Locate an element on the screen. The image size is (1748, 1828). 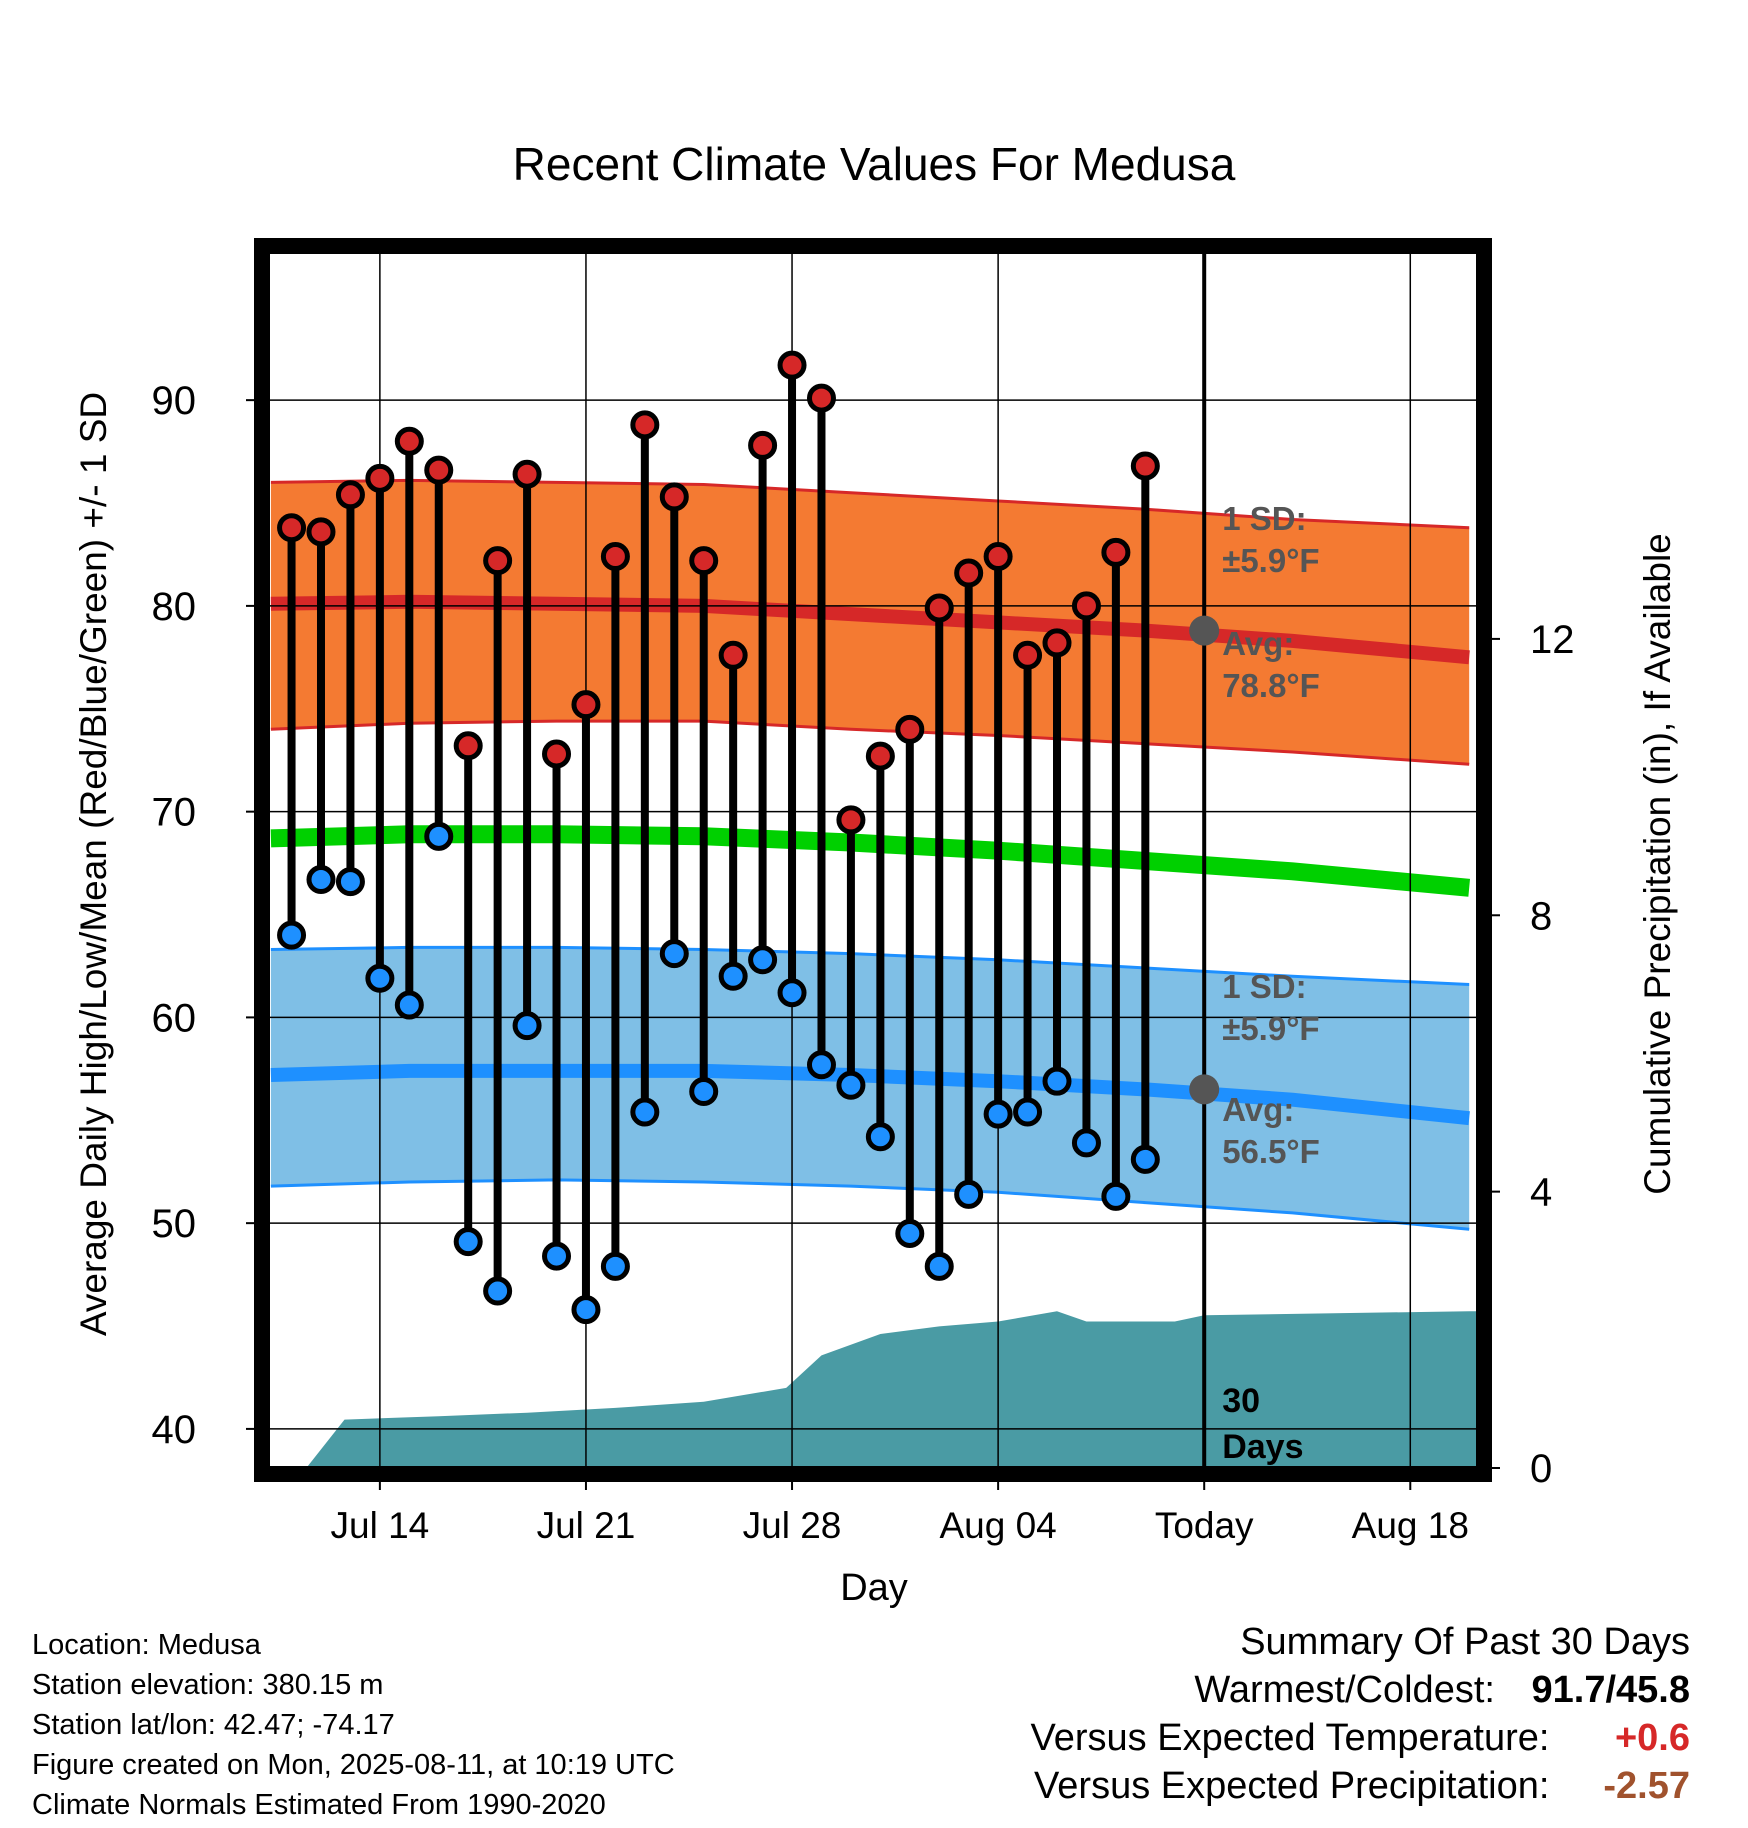
precip-period-unit: Days is located at coordinates (1262, 1447).